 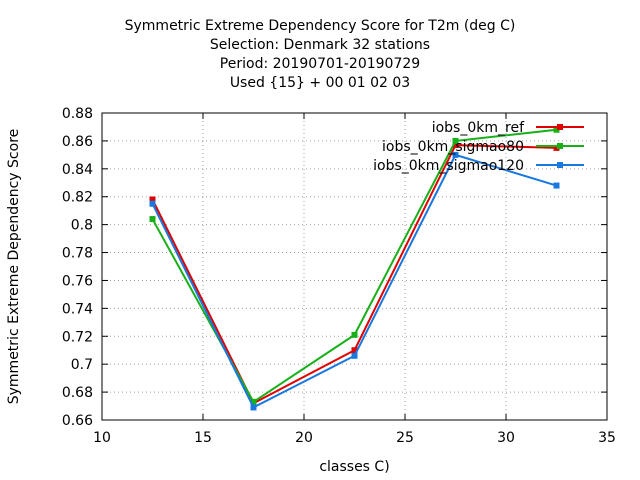 I want to click on x-tick-label: 15, so click(x=203, y=438).